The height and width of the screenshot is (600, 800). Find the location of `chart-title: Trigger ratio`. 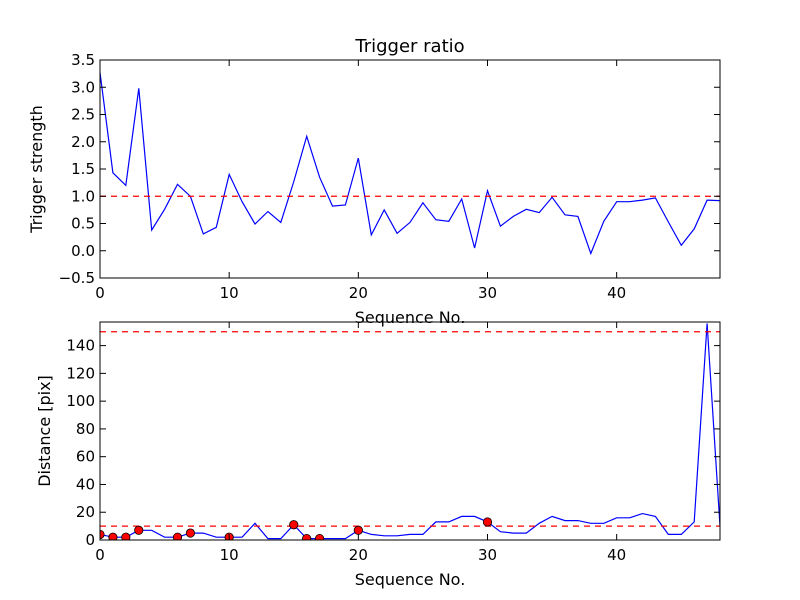

chart-title: Trigger ratio is located at coordinates (409, 46).